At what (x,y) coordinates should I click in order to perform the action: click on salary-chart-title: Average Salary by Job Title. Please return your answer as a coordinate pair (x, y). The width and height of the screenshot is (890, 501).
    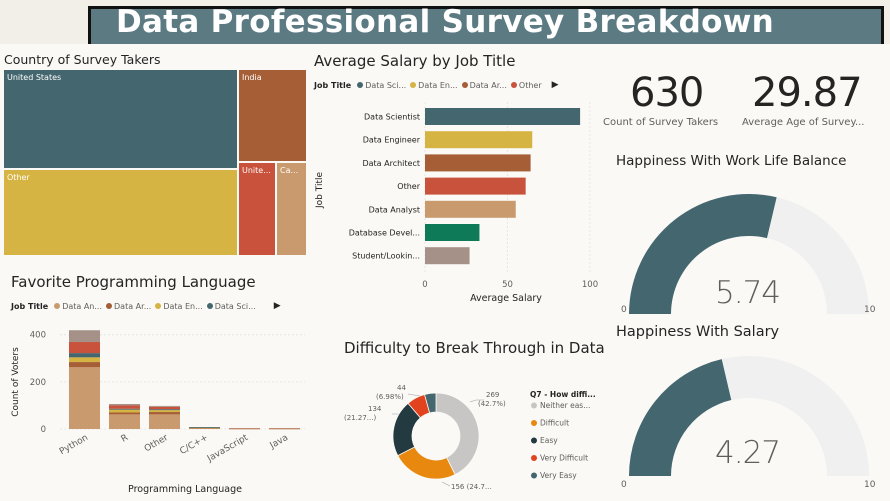
    Looking at the image, I should click on (415, 61).